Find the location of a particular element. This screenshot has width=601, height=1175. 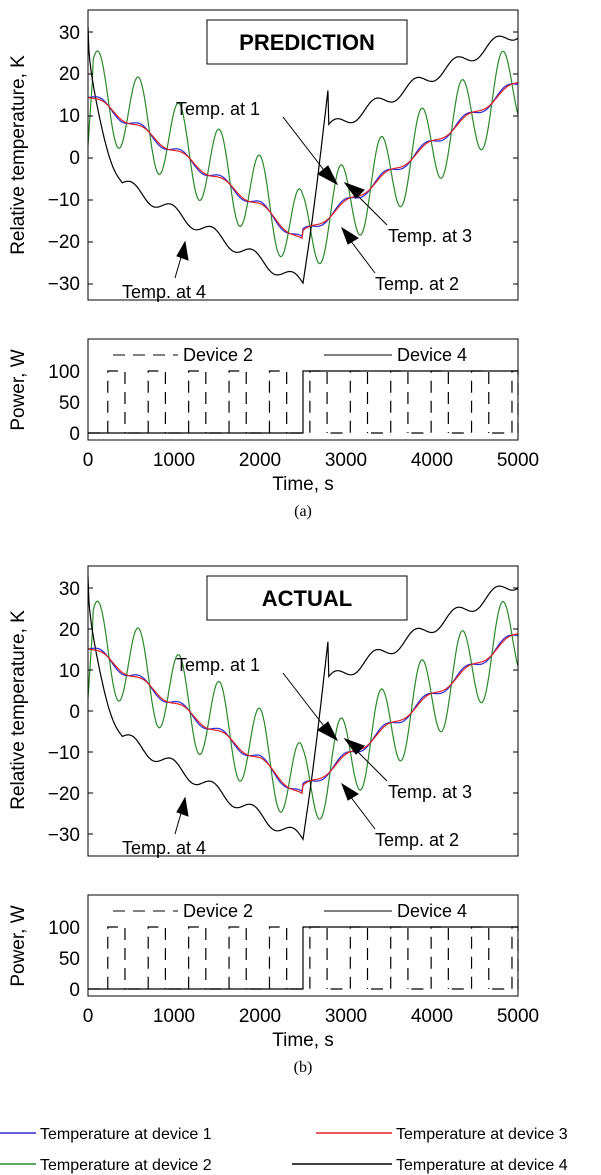

panel-a-power-series is located at coordinates (303, 402).